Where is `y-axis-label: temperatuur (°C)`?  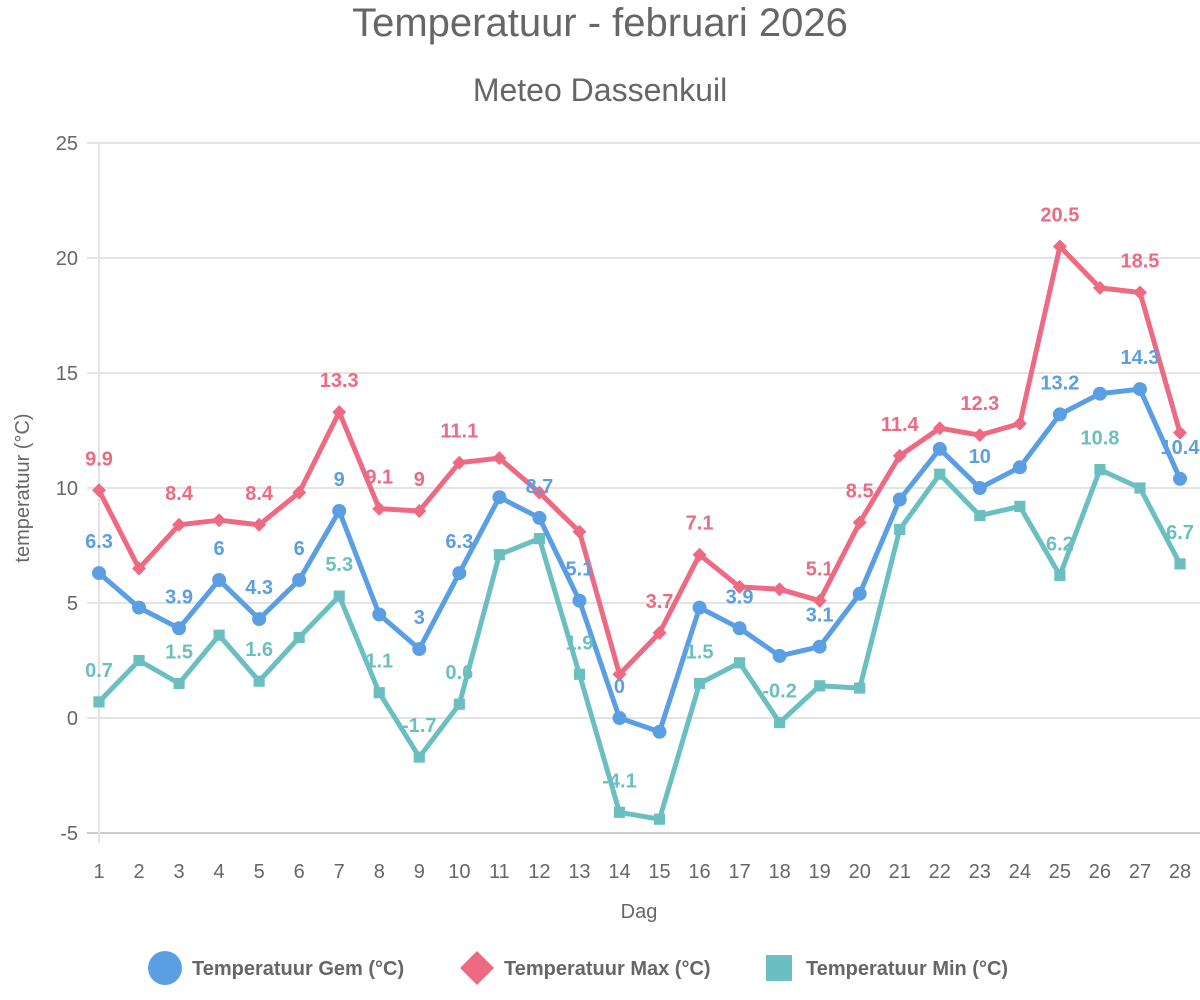
y-axis-label: temperatuur (°C) is located at coordinates (23, 487).